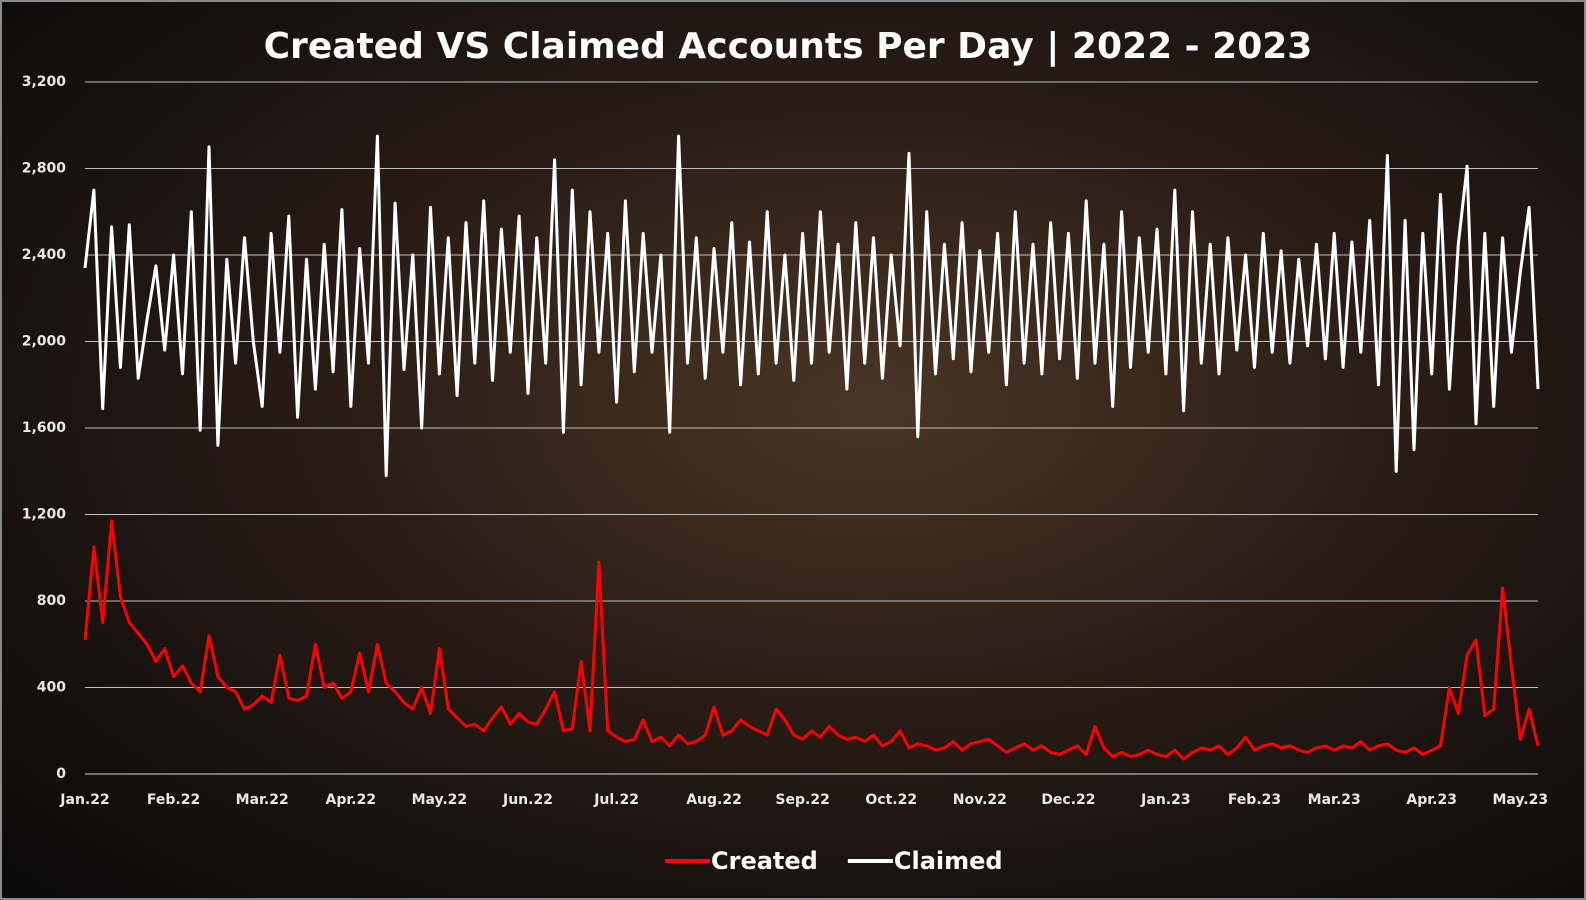 The height and width of the screenshot is (900, 1586). I want to click on x-tick-label: Nov.22, so click(980, 800).